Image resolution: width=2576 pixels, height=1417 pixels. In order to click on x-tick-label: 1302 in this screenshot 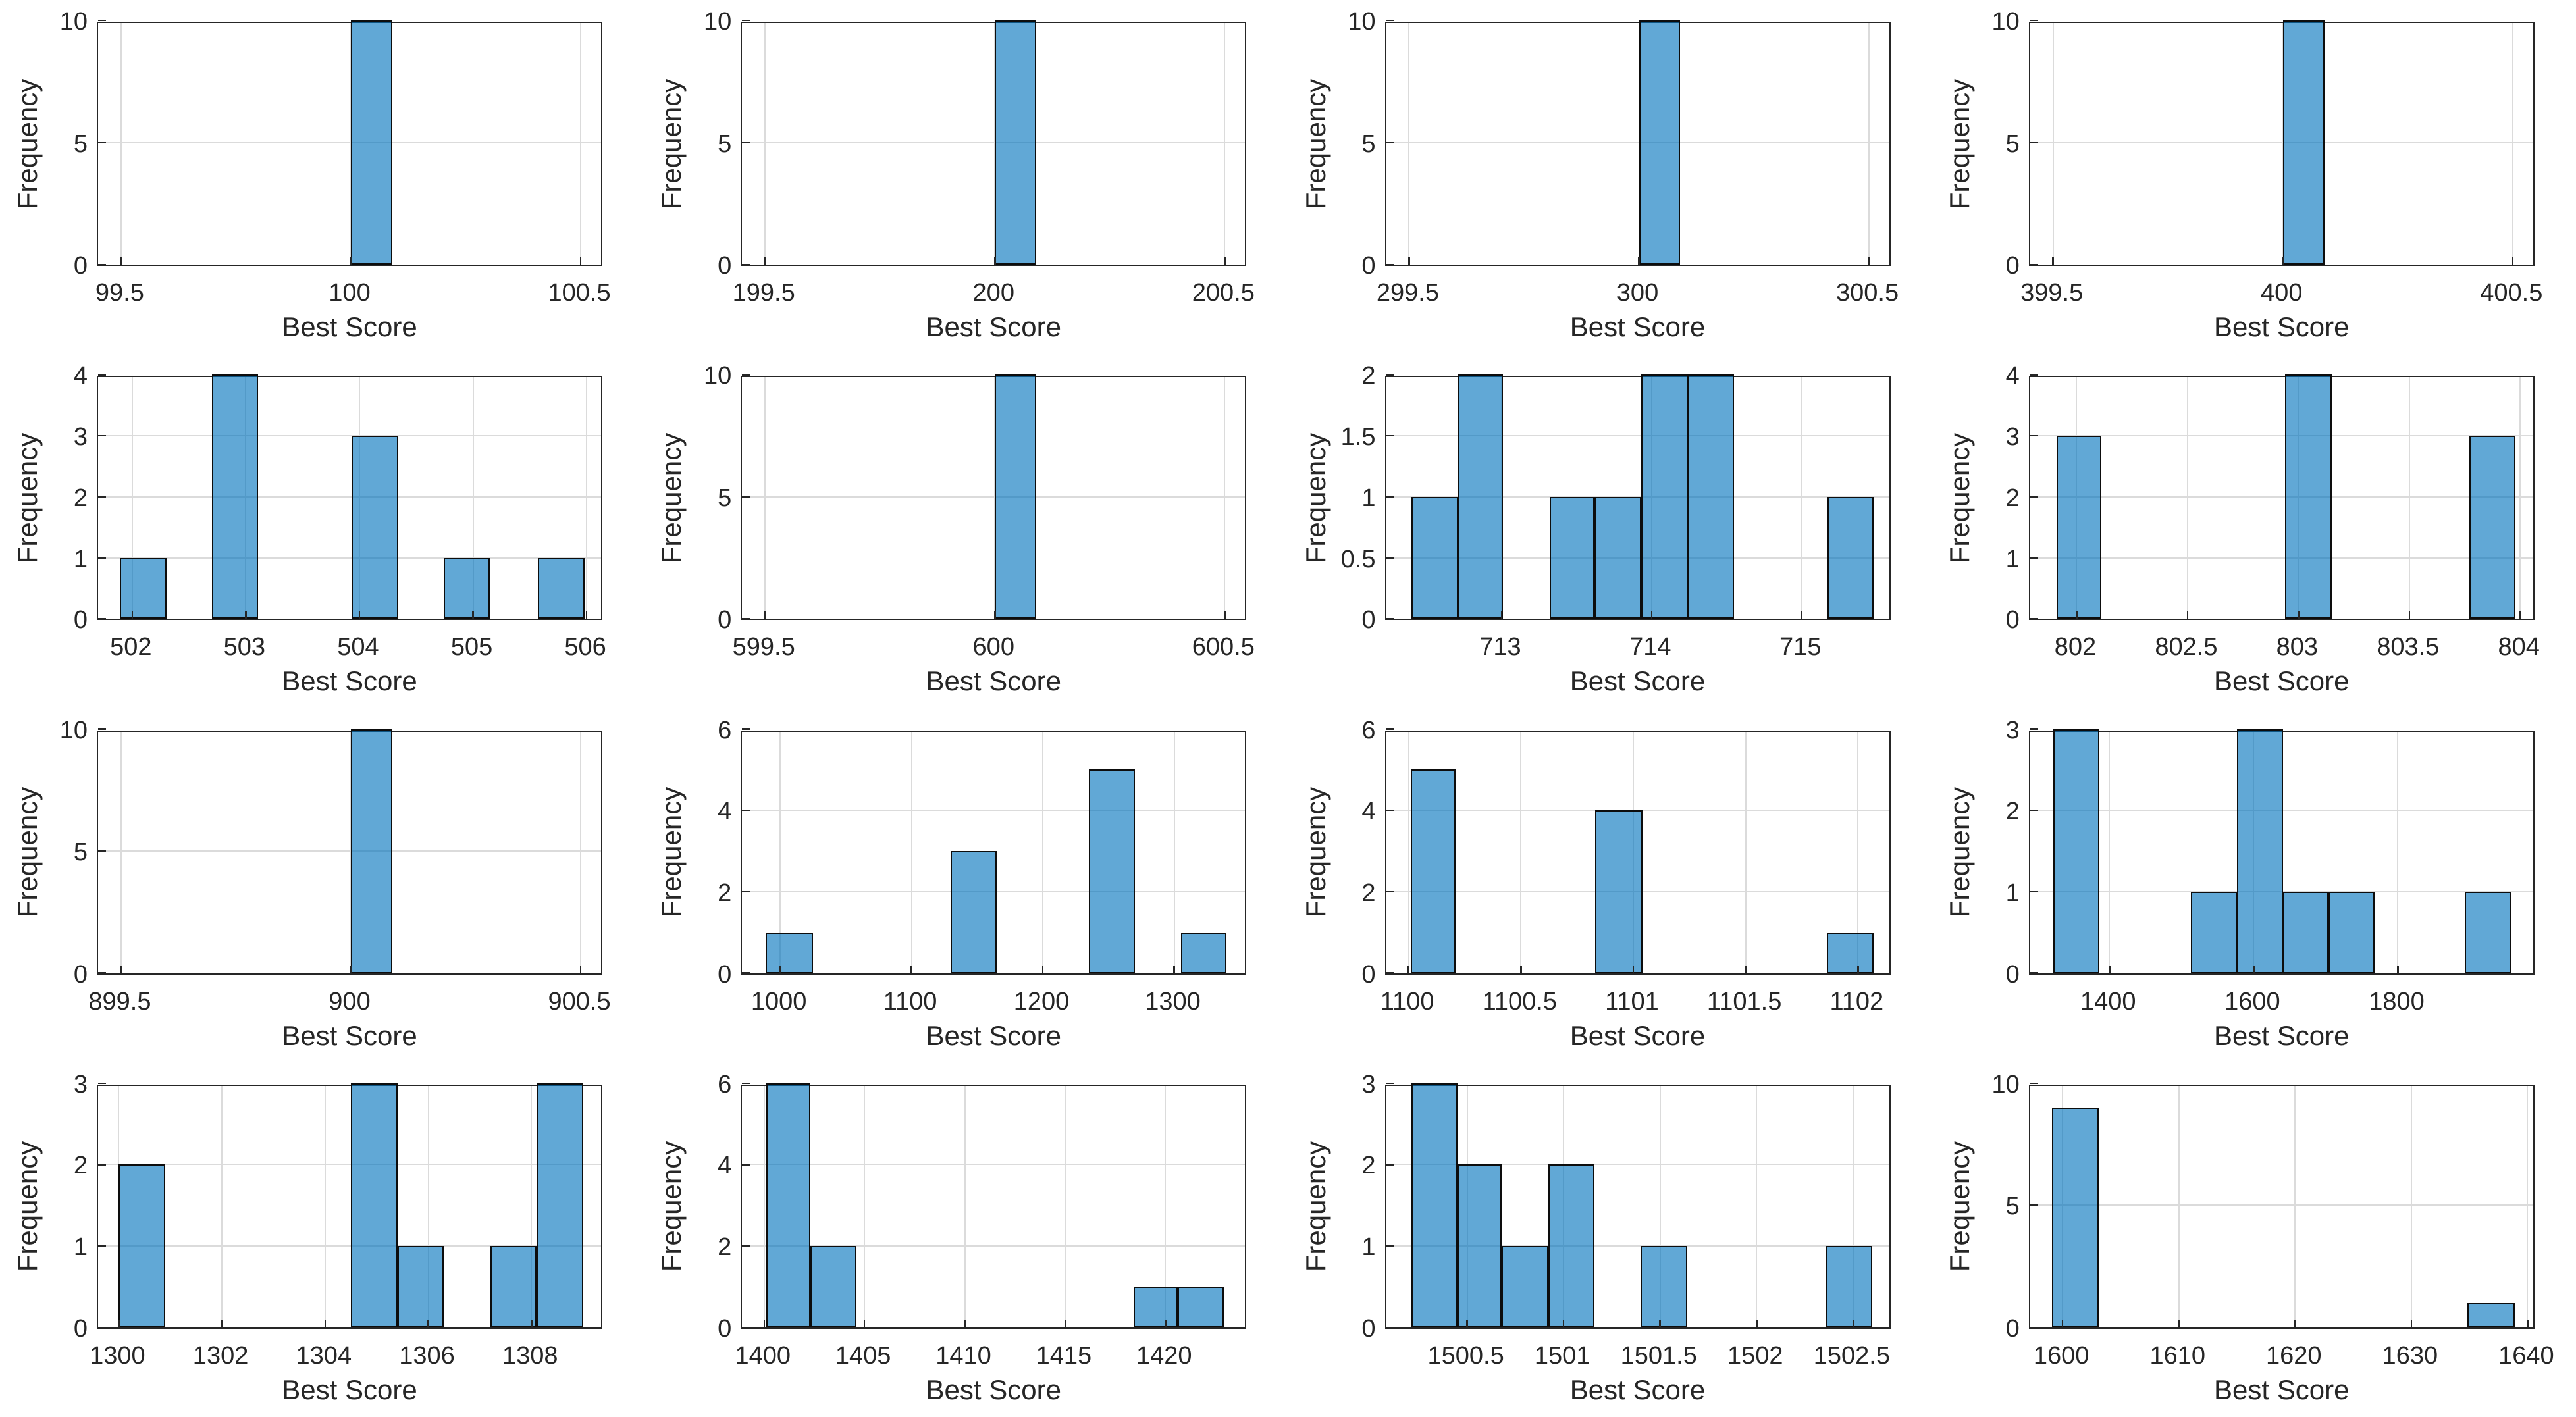, I will do `click(220, 1355)`.